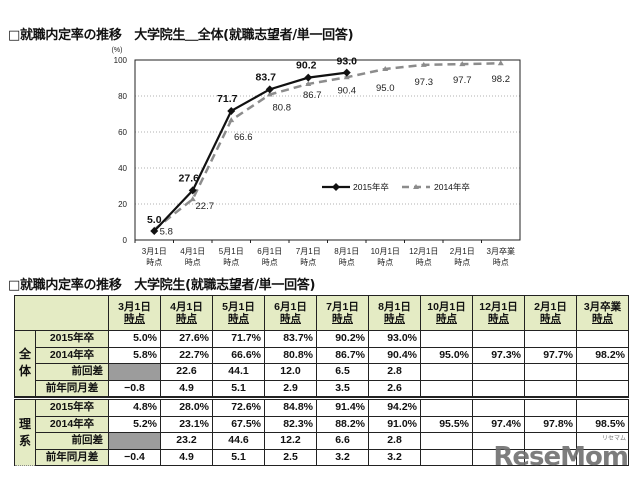  Describe the element at coordinates (192, 251) in the screenshot. I see `x-tick-label: 4月1日` at that location.